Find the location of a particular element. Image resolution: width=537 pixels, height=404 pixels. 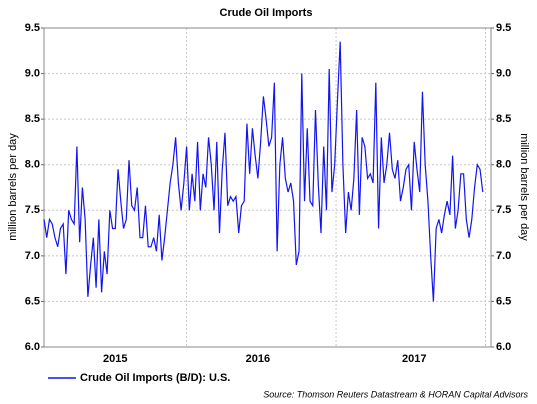

y2-tick-label: 6.5 is located at coordinates (503, 301).